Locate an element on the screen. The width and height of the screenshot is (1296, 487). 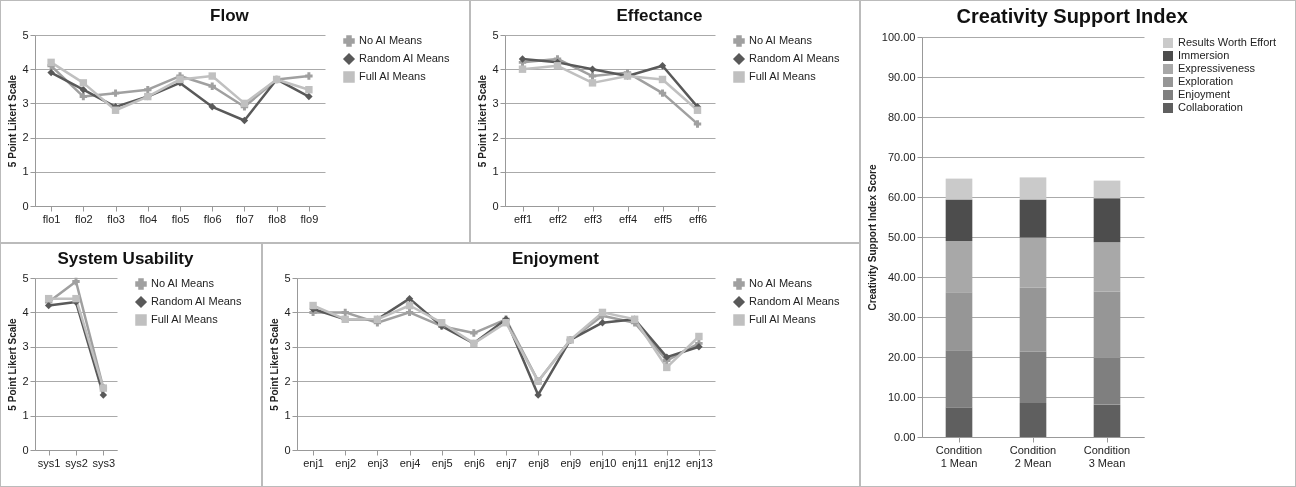
x-tick-label: flo9 is located at coordinates (309, 218).